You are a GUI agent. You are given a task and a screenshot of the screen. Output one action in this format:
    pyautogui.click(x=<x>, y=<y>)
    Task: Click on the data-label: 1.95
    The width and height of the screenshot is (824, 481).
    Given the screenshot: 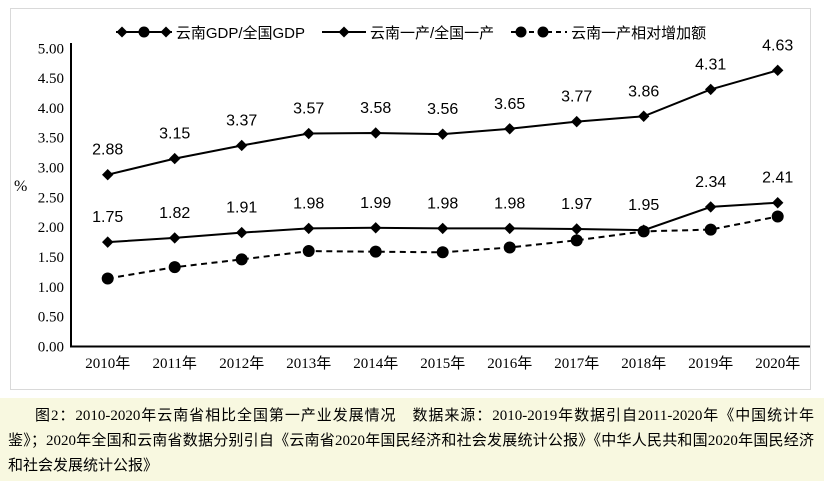 What is the action you would take?
    pyautogui.click(x=643, y=205)
    